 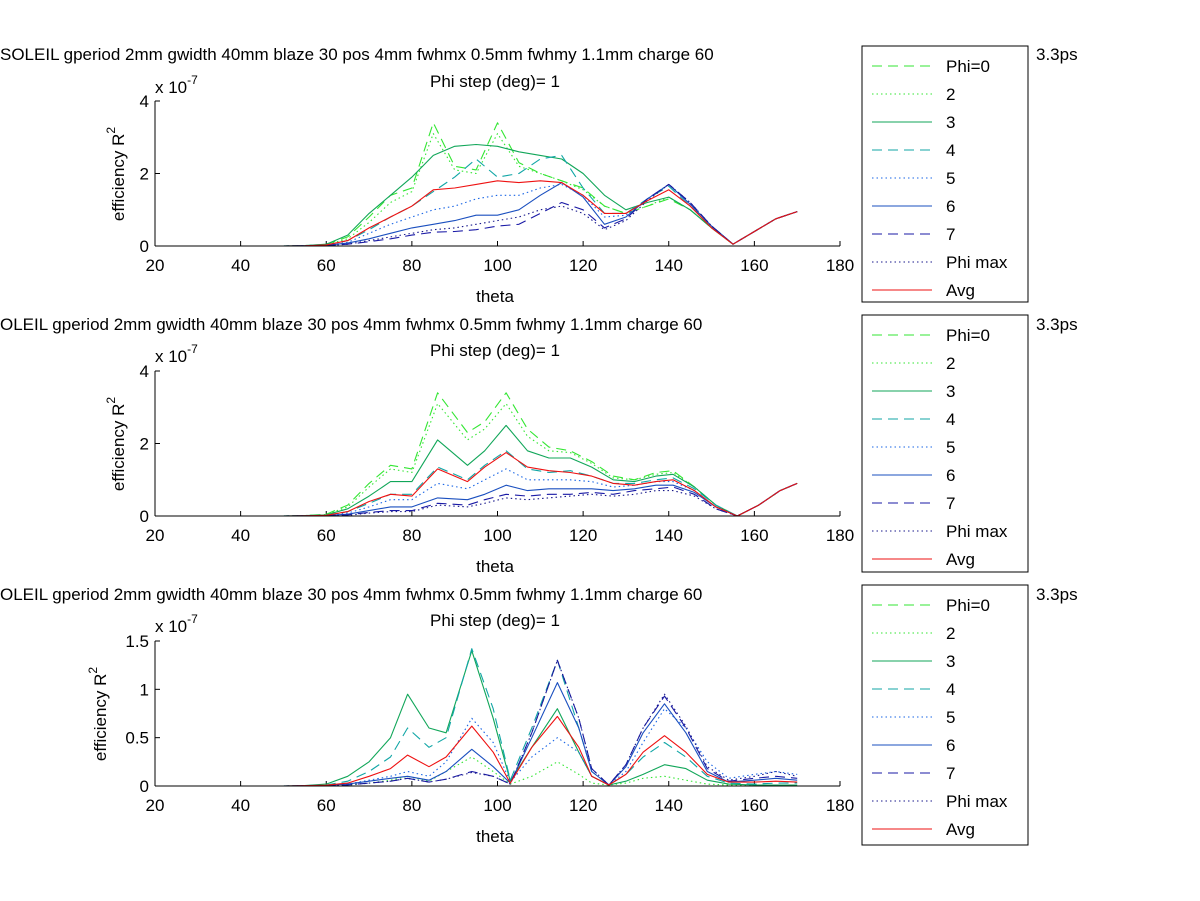 I want to click on y-tick-label: 1, so click(x=144, y=689).